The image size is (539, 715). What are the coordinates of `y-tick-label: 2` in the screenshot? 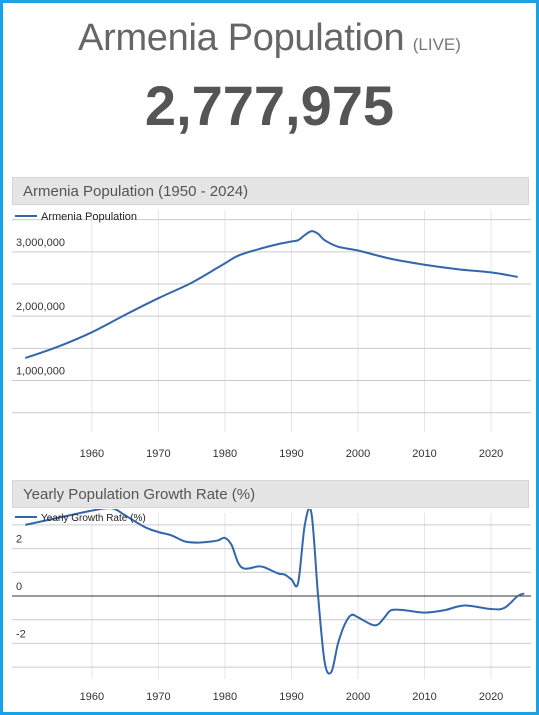 It's located at (19, 540).